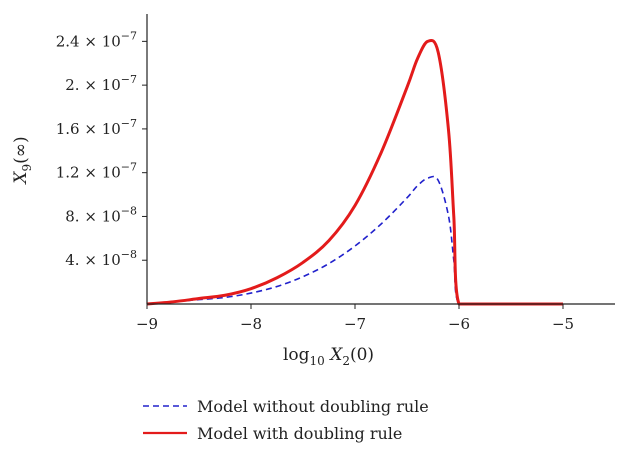  I want to click on y-tick-label: 4. × 10−8, so click(101, 258).